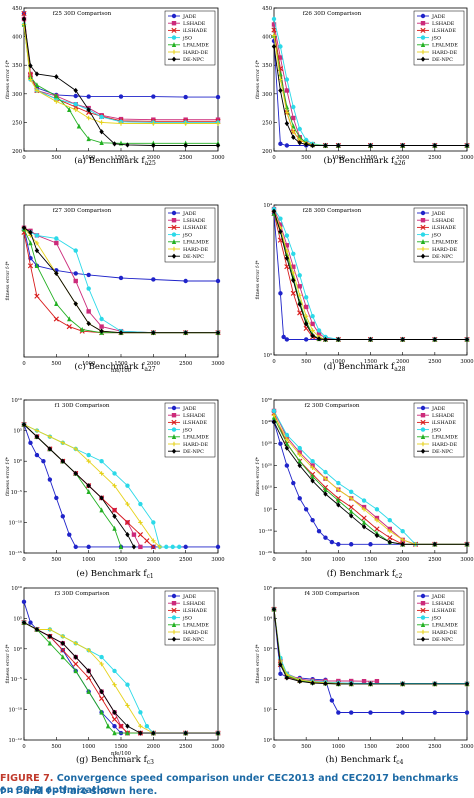  Describe the element at coordinates (17, 9) in the screenshot. I see `y-tick-label: 450` at that location.